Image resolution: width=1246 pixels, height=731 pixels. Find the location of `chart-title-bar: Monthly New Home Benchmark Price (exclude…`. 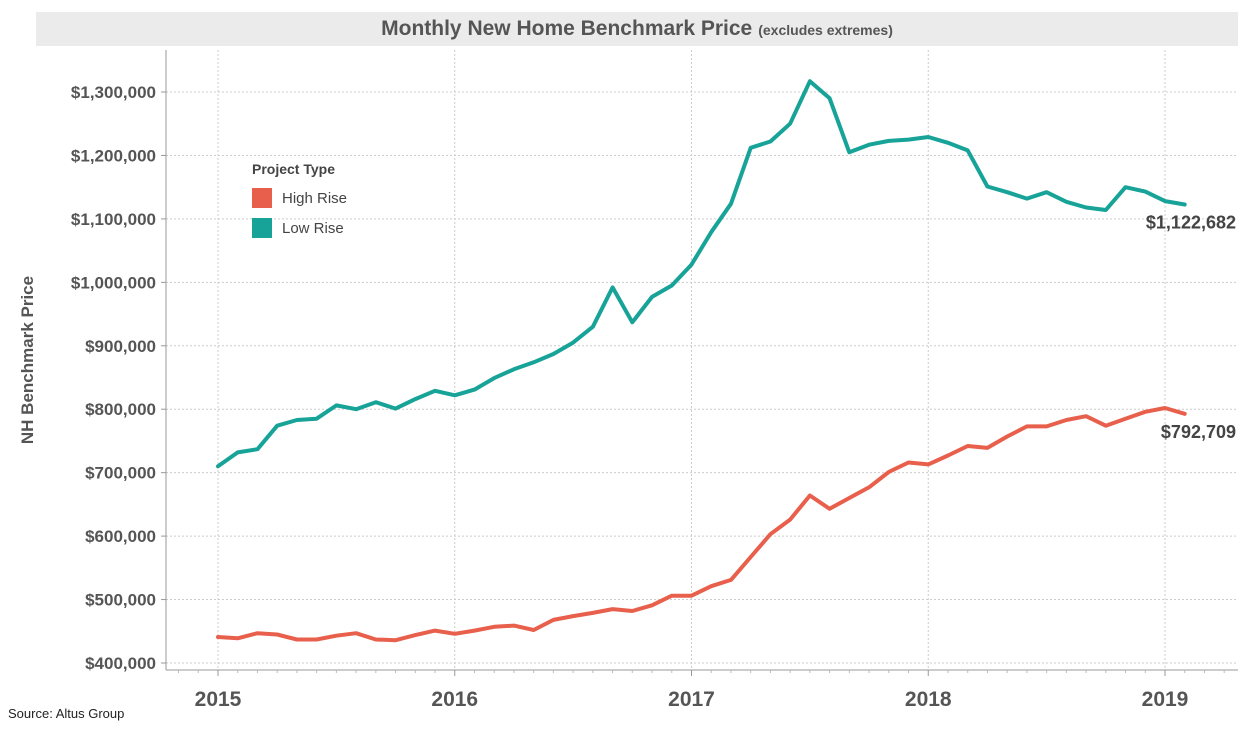

chart-title-bar: Monthly New Home Benchmark Price (exclude… is located at coordinates (637, 29).